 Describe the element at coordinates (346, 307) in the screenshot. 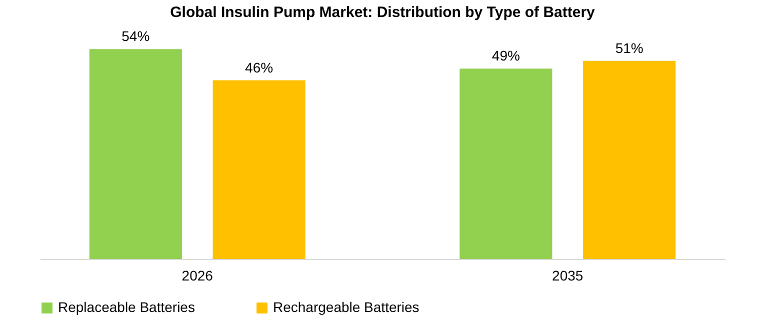

I see `legend-label: Rechargeable Batteries` at that location.